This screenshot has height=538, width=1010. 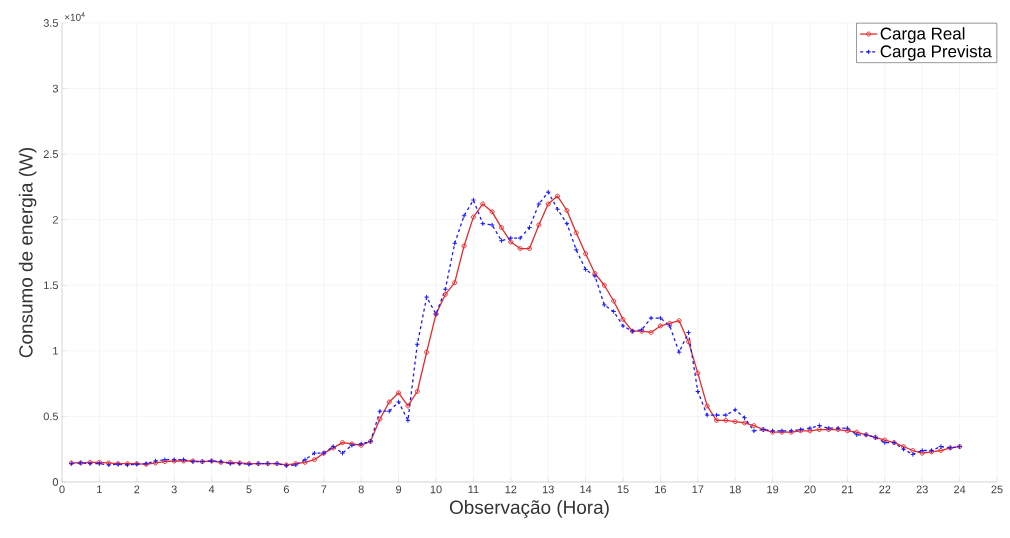 I want to click on x-tick-label: 23, so click(x=922, y=489).